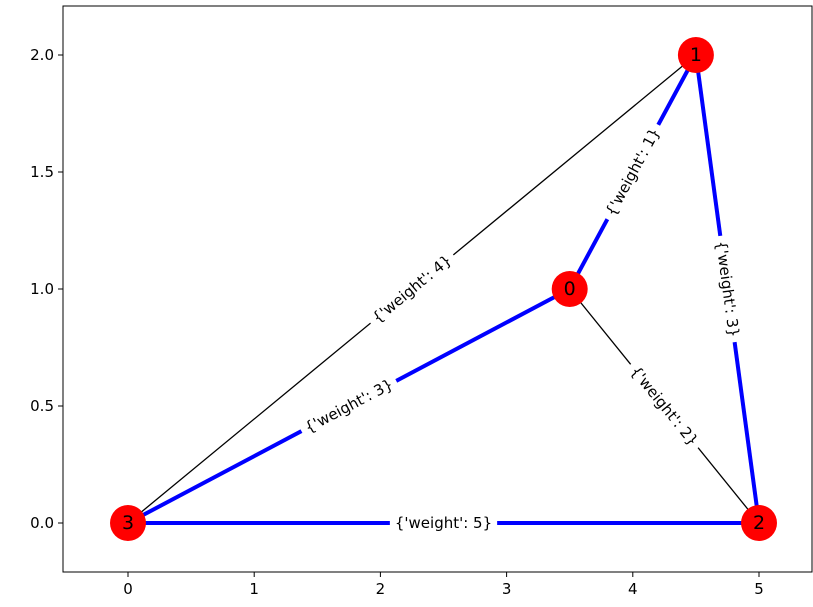 Image resolution: width=813 pixels, height=607 pixels. I want to click on edge-label-text: {'weight': 5}, so click(443, 523).